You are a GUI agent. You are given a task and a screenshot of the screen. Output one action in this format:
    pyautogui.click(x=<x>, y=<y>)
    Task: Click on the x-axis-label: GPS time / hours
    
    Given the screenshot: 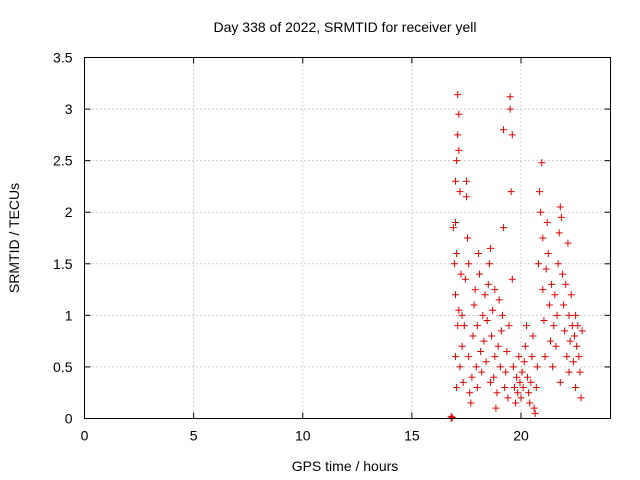 What is the action you would take?
    pyautogui.click(x=345, y=466)
    